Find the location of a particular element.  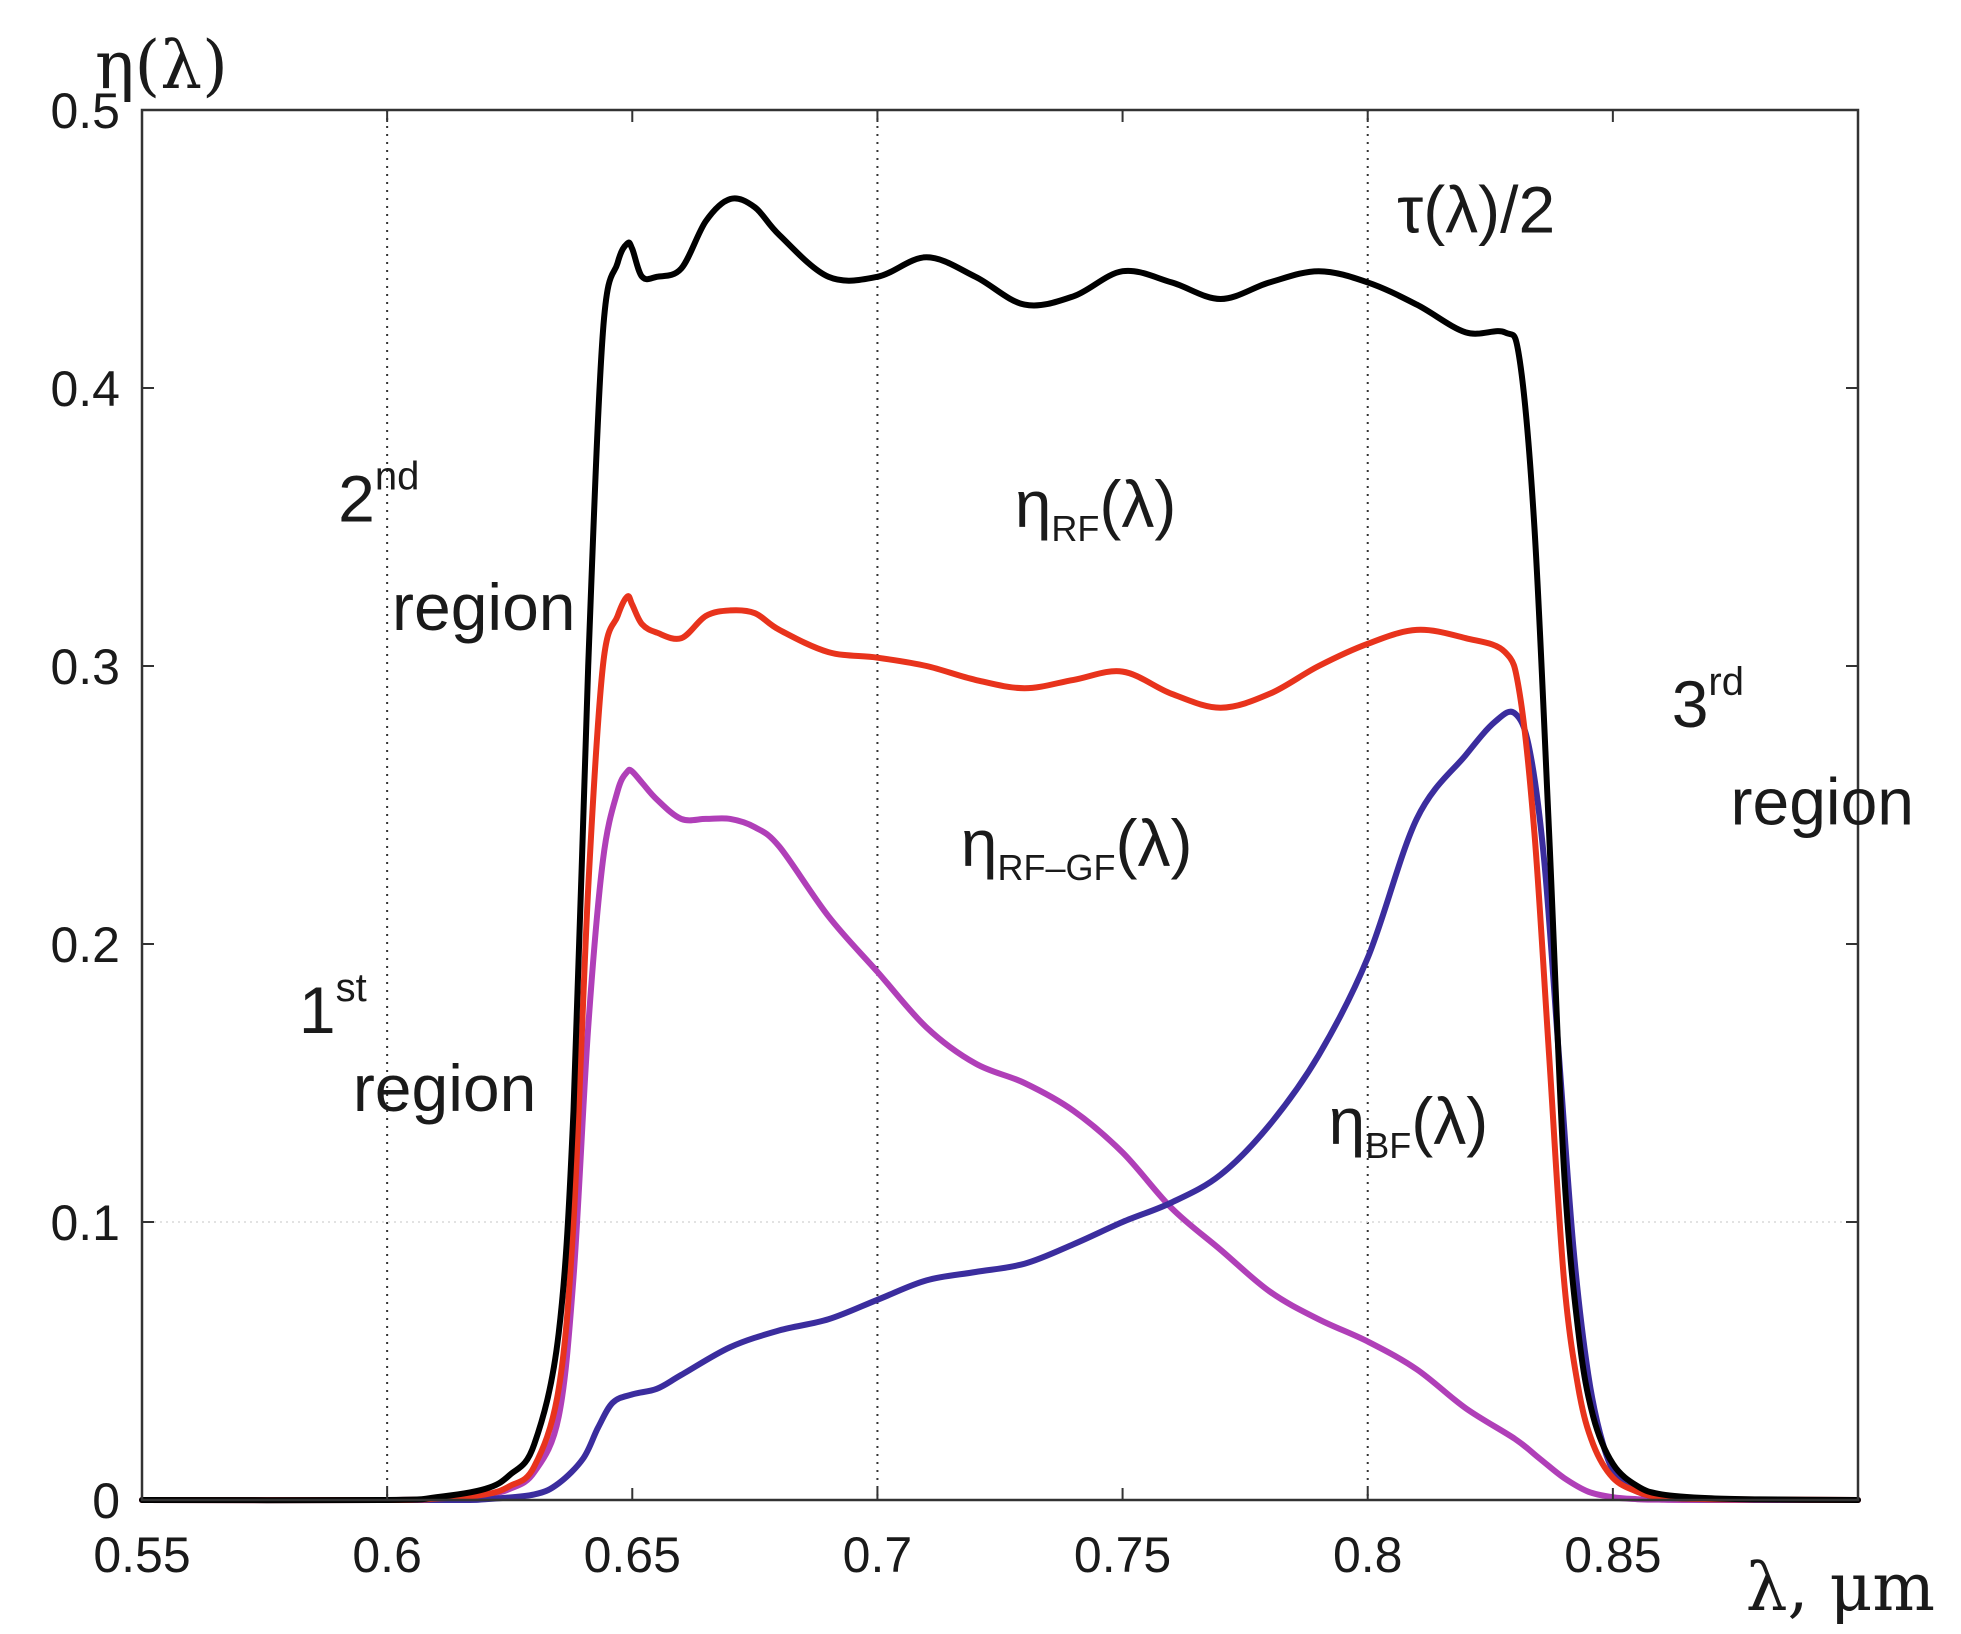

y-tick-label: 0.2 is located at coordinates (85, 945).